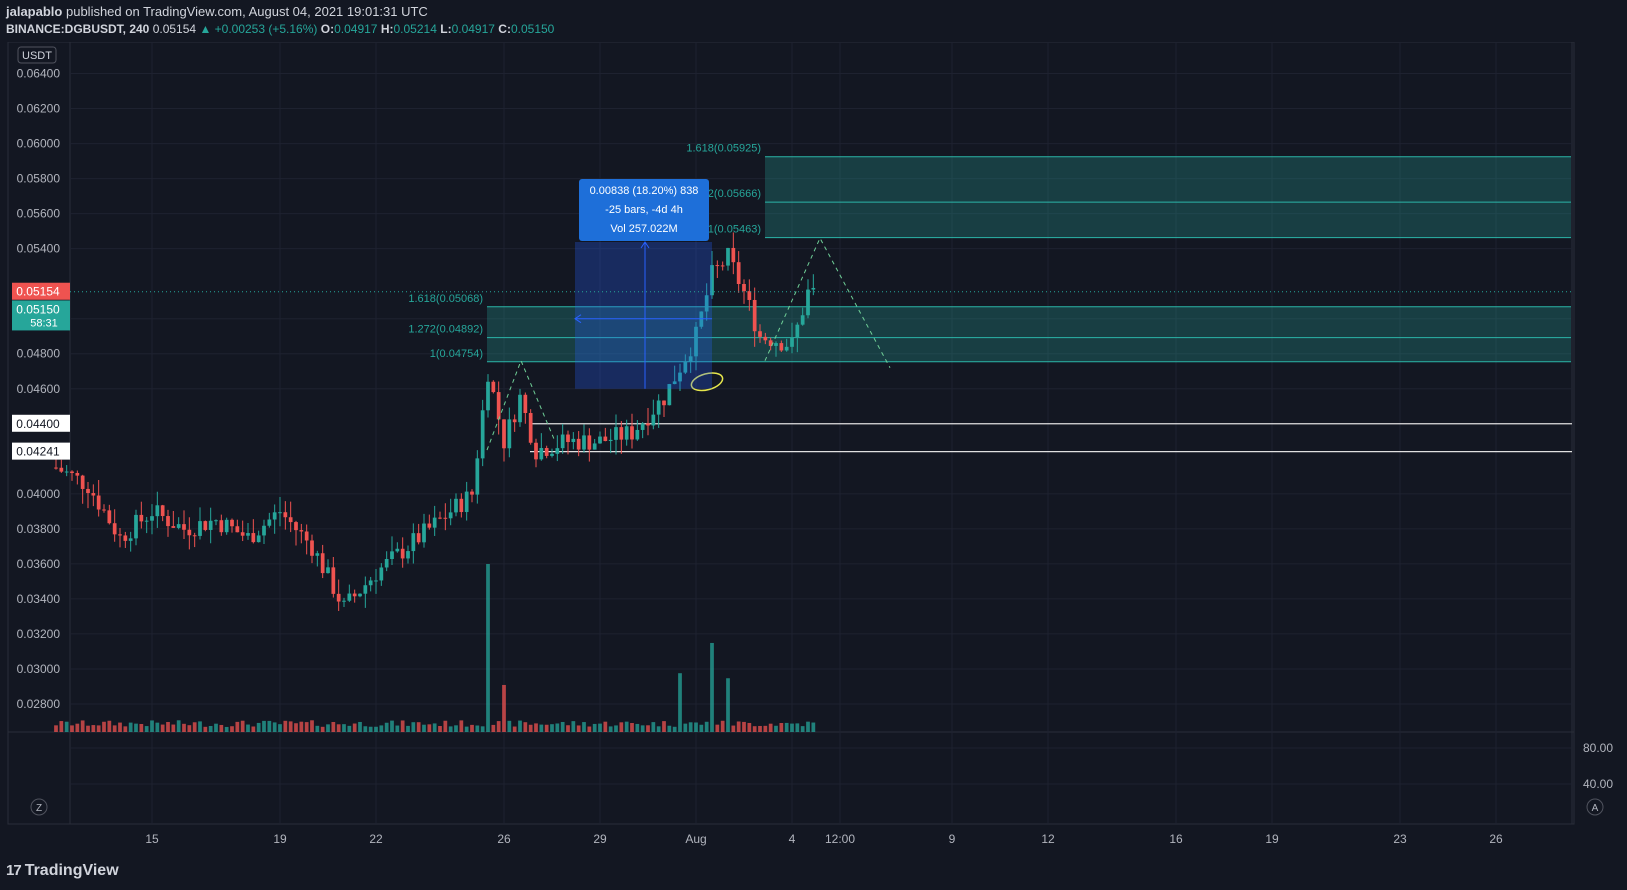 The height and width of the screenshot is (890, 1627). Describe the element at coordinates (952, 839) in the screenshot. I see `x-tick-label: 9` at that location.